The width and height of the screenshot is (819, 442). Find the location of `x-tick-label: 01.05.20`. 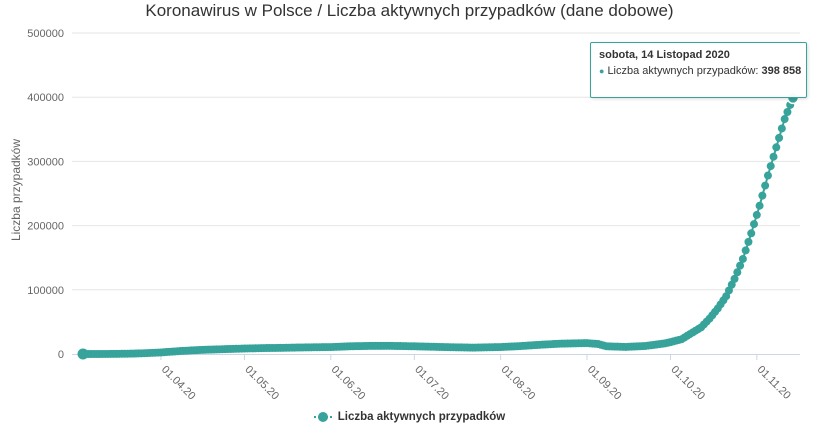

x-tick-label: 01.05.20 is located at coordinates (261, 383).